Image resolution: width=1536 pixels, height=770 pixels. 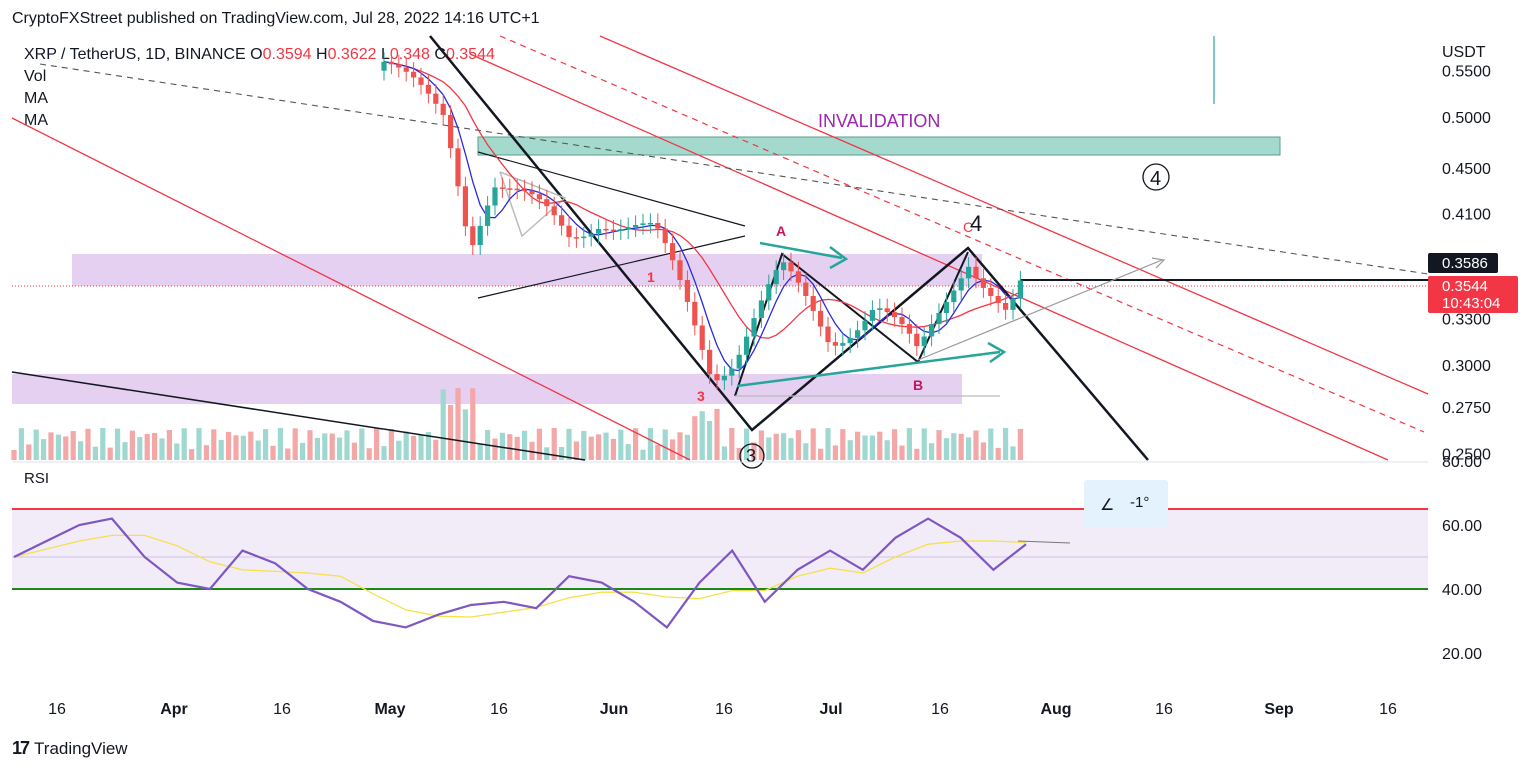 What do you see at coordinates (830, 709) in the screenshot?
I see `time-tick-label: Jul` at bounding box center [830, 709].